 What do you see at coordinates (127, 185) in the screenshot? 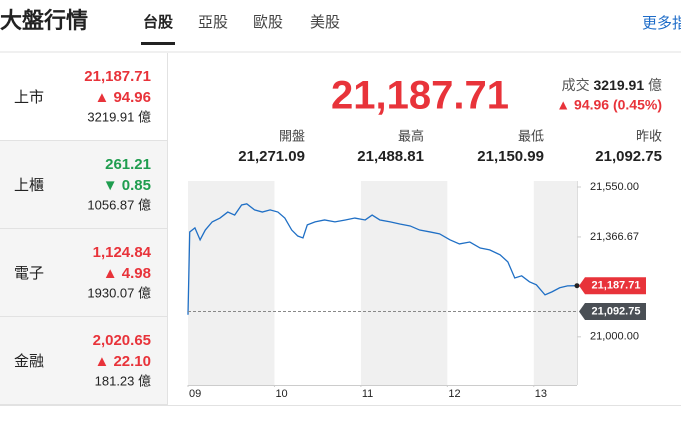
I see `index-change: ▼ 0.85` at bounding box center [127, 185].